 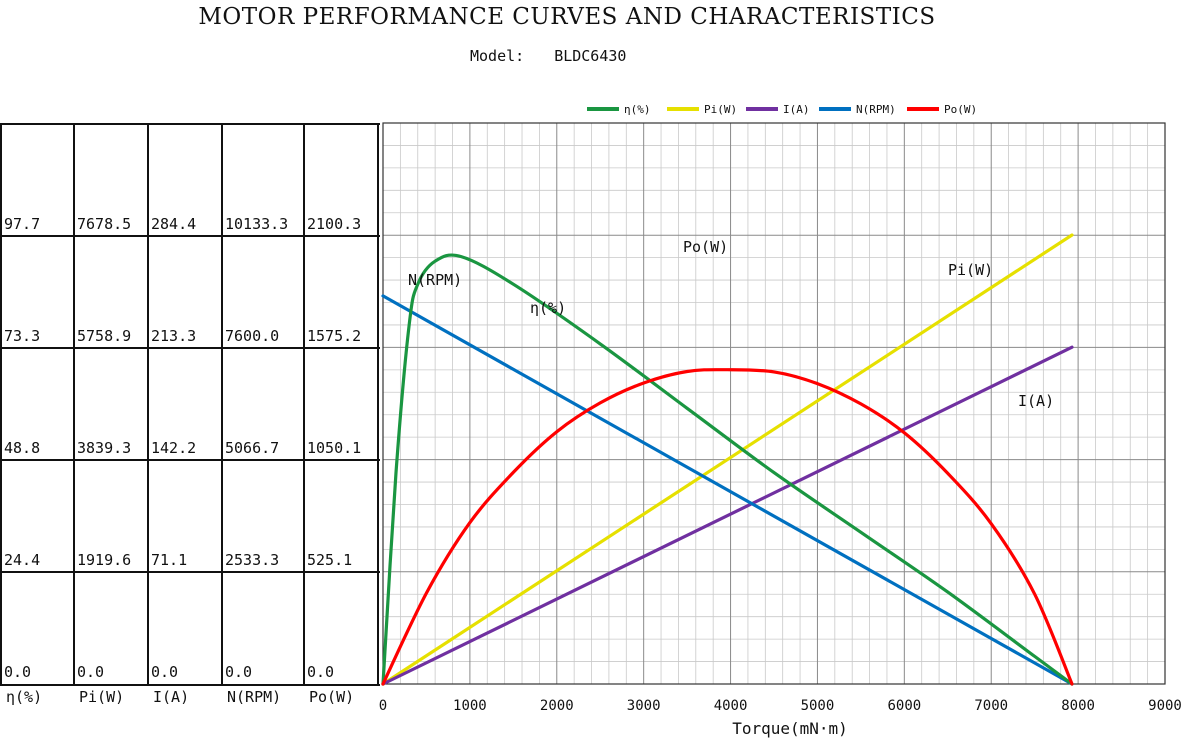 I want to click on x-tick-label: 0, so click(x=383, y=706).